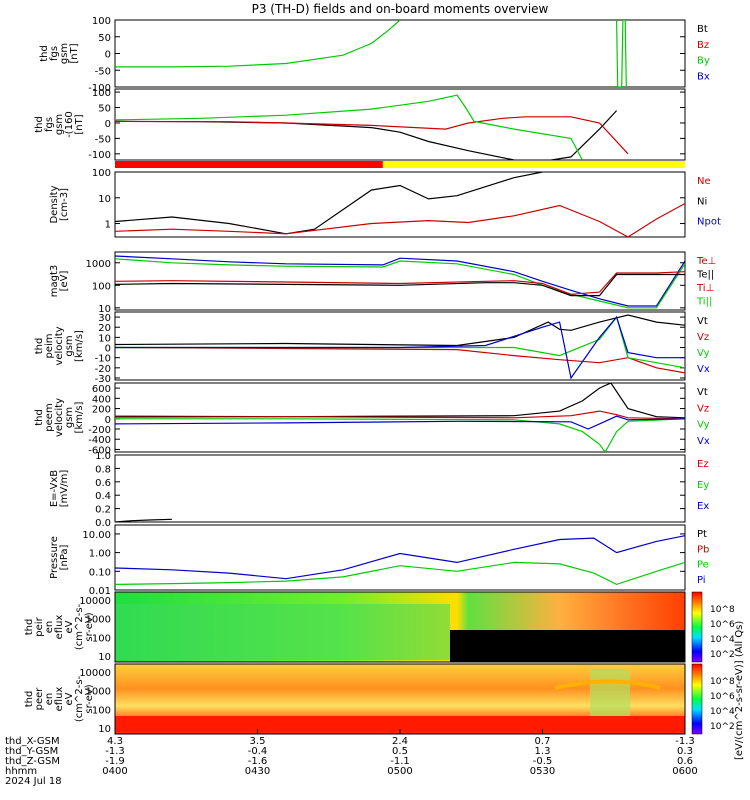 The width and height of the screenshot is (750, 800). What do you see at coordinates (59, 699) in the screenshot?
I see `y-axis-label: eflux` at bounding box center [59, 699].